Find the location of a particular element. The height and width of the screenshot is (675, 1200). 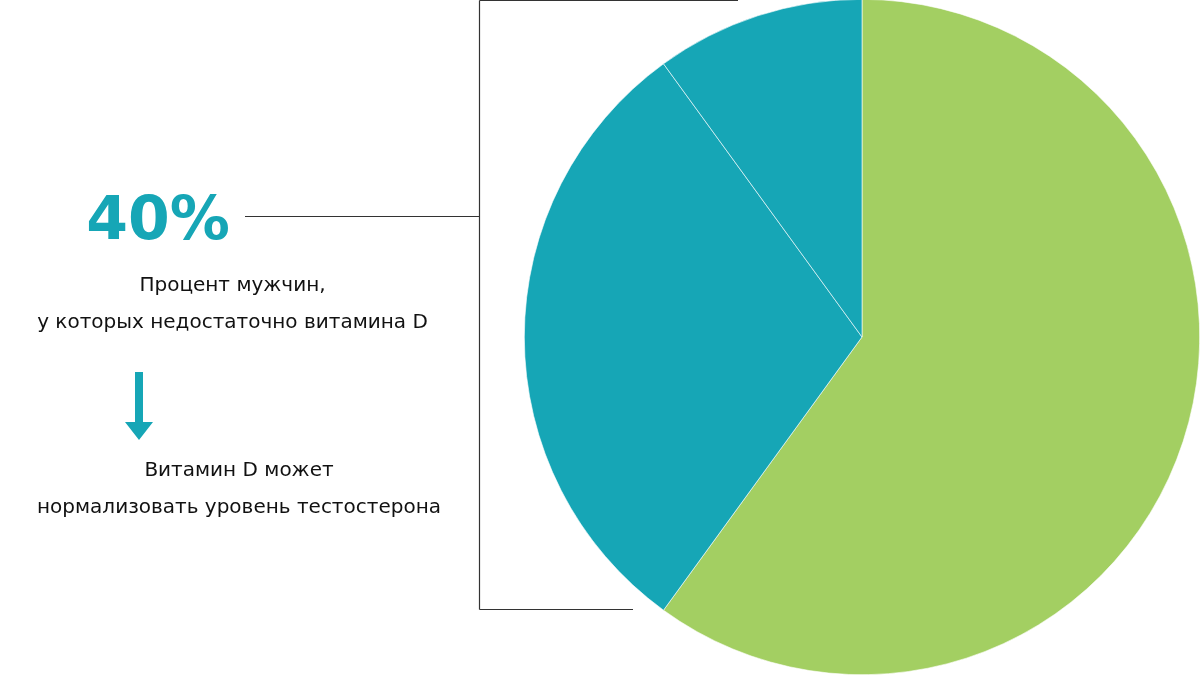

text: Витамин D может нормализовать уровень тестостерона is located at coordinates (239, 488).